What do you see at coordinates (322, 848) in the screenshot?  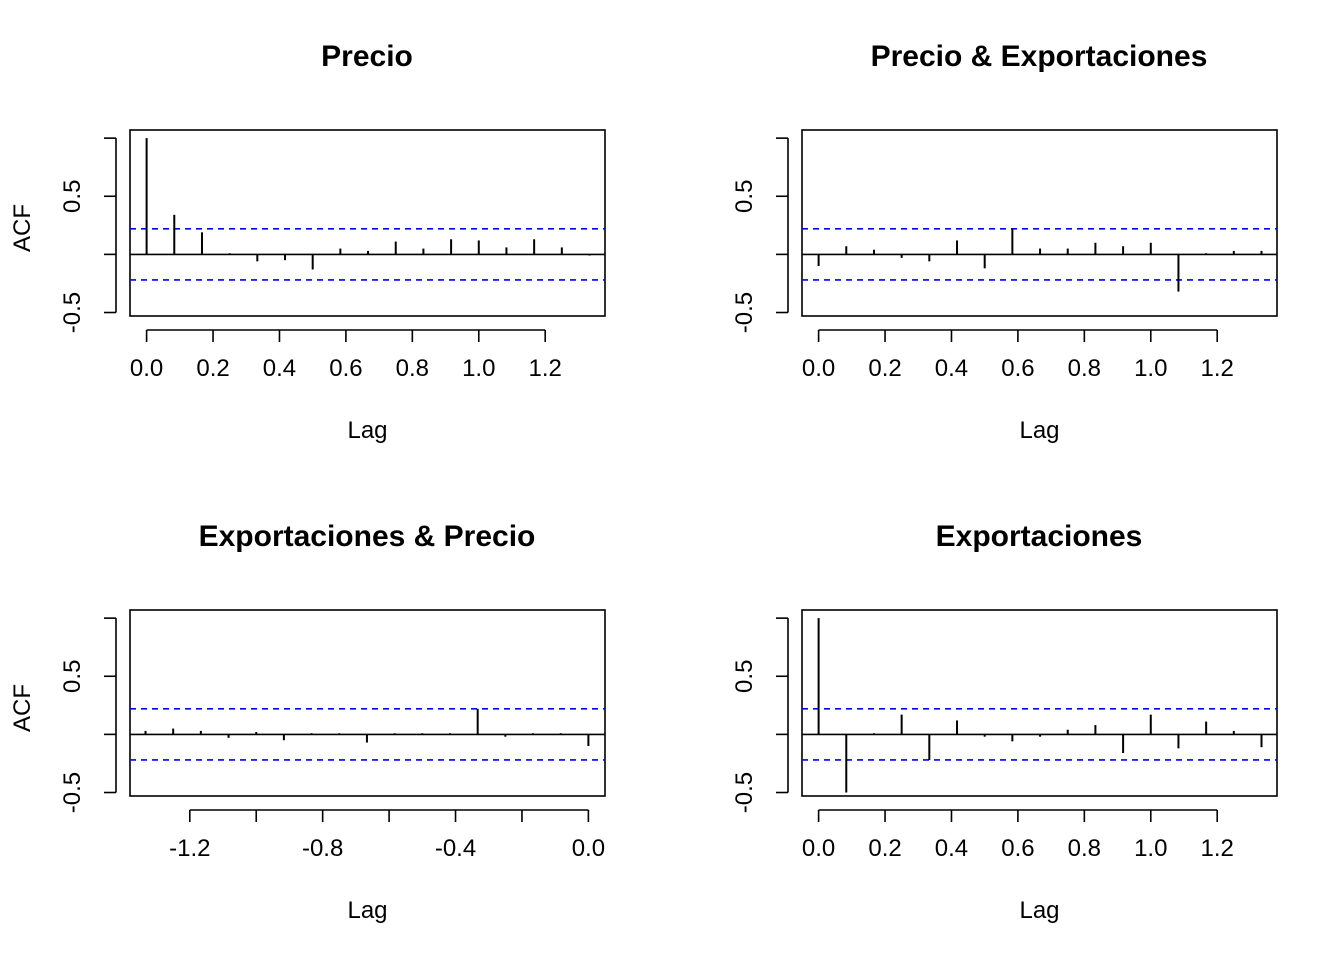 I see `x-tick-label: -0.8` at bounding box center [322, 848].